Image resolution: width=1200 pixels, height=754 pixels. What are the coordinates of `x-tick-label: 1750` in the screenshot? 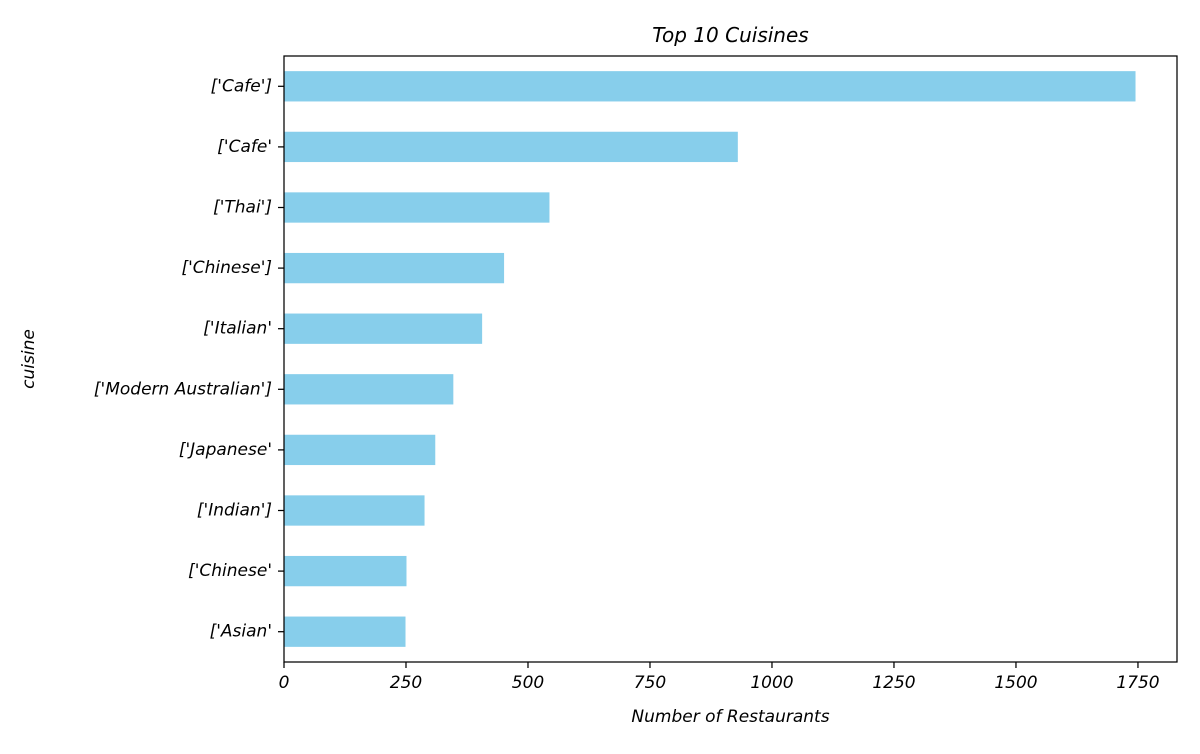 It's located at (1137, 683).